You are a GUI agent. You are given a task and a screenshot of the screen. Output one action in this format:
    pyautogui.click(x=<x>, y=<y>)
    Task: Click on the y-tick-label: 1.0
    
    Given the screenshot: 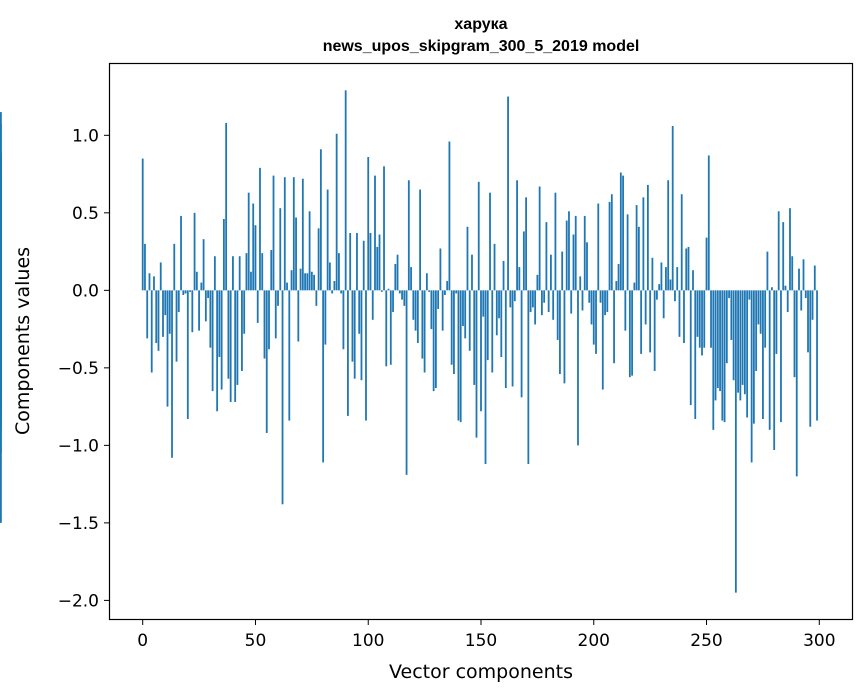 What is the action you would take?
    pyautogui.click(x=85, y=136)
    